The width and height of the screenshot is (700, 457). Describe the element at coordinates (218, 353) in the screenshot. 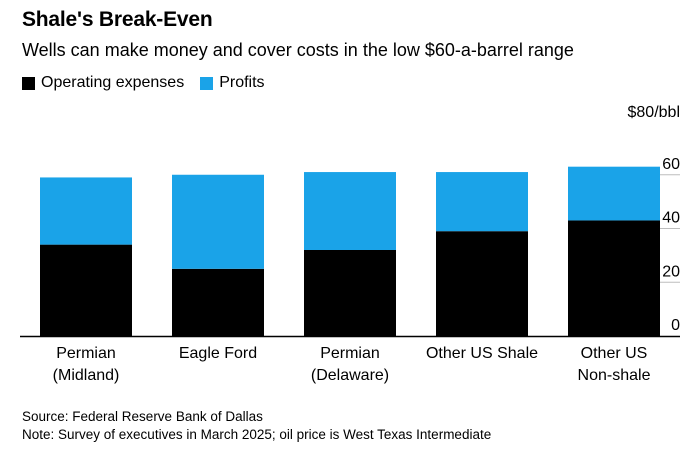

I see `x-tick-label-2-line-1: Eagle Ford` at that location.